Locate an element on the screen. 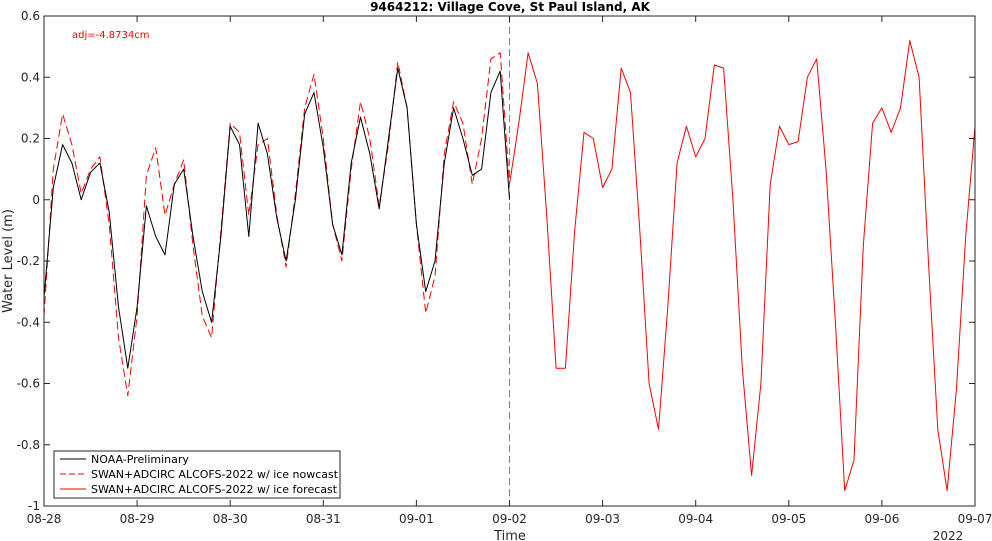  x-tick-label: 09-05 is located at coordinates (788, 519).